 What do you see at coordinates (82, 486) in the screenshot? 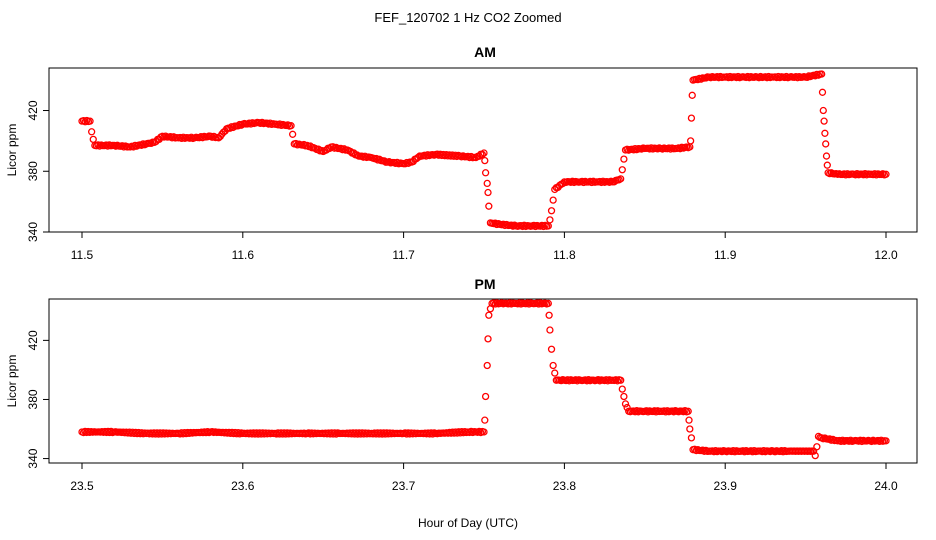
I see `pm-x-tick-label: 23.5` at bounding box center [82, 486].